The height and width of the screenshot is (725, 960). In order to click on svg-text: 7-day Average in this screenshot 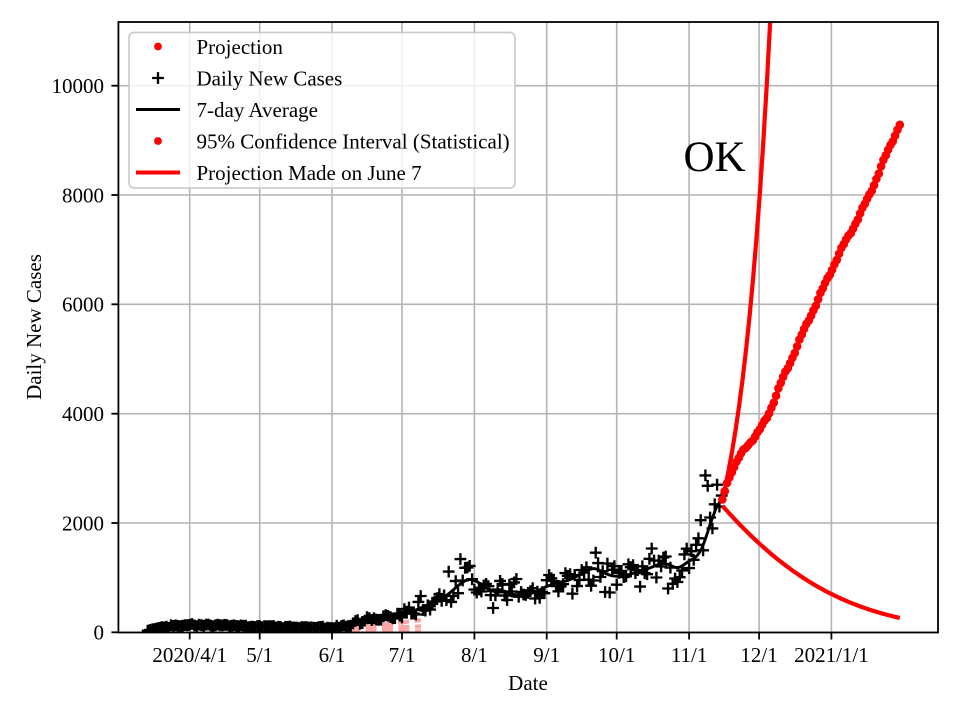, I will do `click(257, 110)`.